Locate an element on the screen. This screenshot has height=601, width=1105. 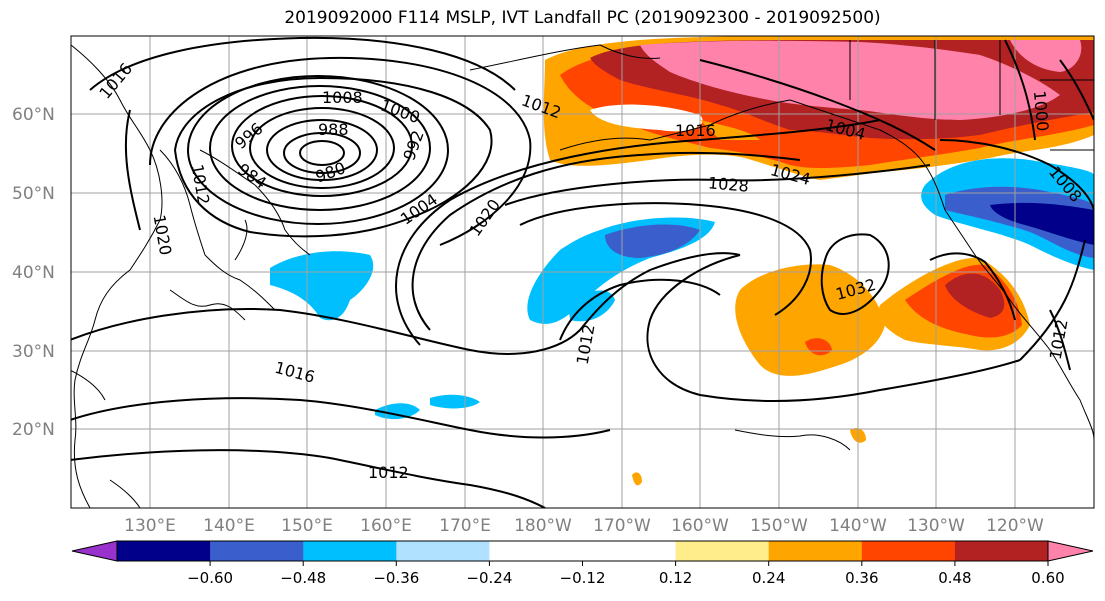
colorbar-extend-left is located at coordinates (94, 551).